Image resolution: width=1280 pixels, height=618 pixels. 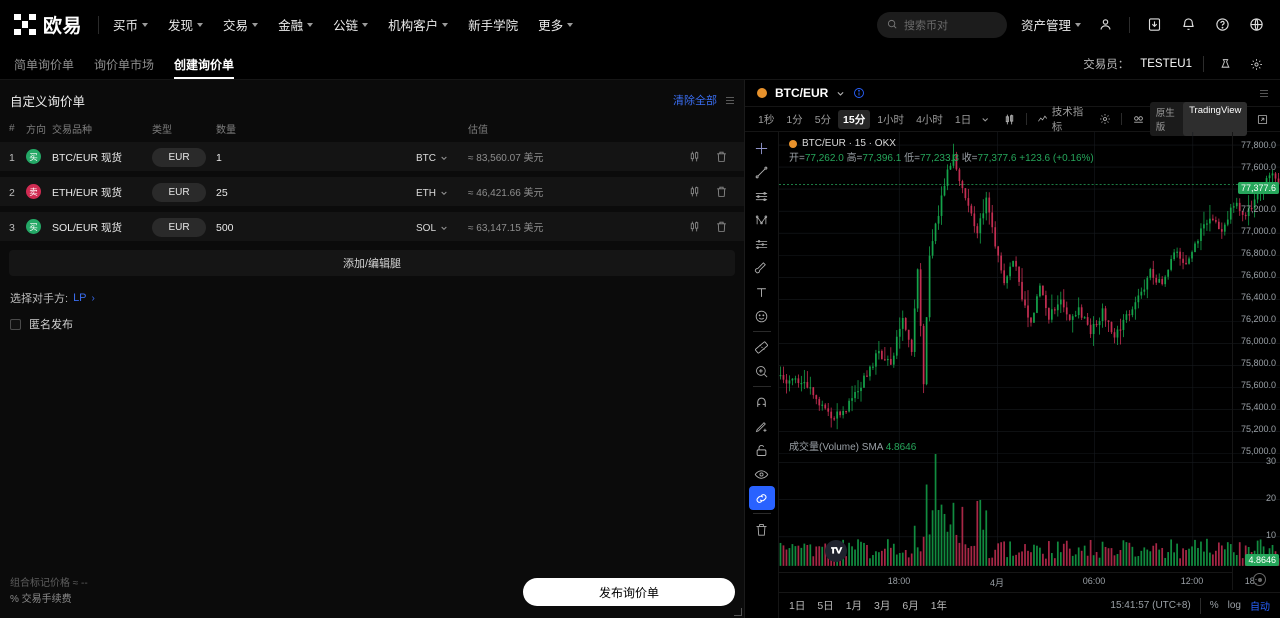 I want to click on cell-symbol: BTC/EUR 现货, so click(x=87, y=156).